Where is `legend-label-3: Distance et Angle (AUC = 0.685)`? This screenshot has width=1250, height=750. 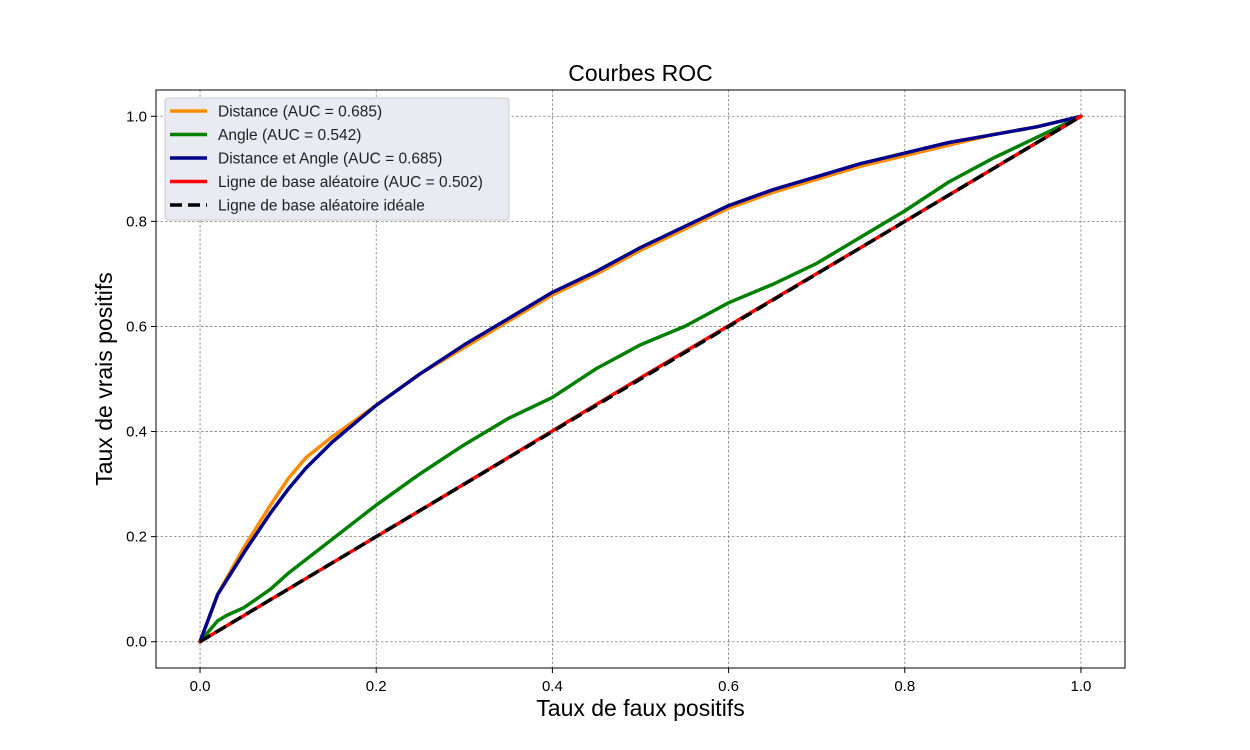
legend-label-3: Distance et Angle (AUC = 0.685) is located at coordinates (330, 159).